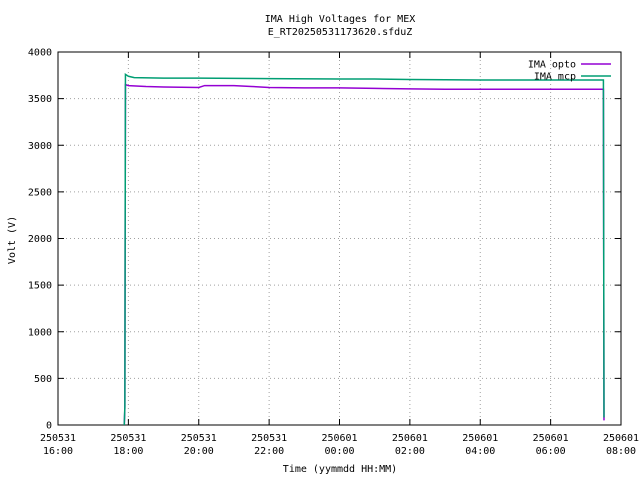 The height and width of the screenshot is (480, 640). What do you see at coordinates (199, 445) in the screenshot?
I see `x-tick-label: 250531 20:00` at bounding box center [199, 445].